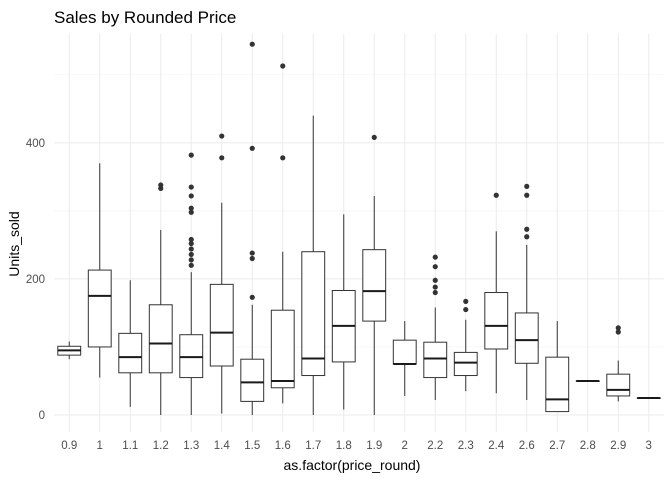 The height and width of the screenshot is (480, 672). What do you see at coordinates (352, 465) in the screenshot?
I see `x-axis-title: as.factor(price_round)` at bounding box center [352, 465].